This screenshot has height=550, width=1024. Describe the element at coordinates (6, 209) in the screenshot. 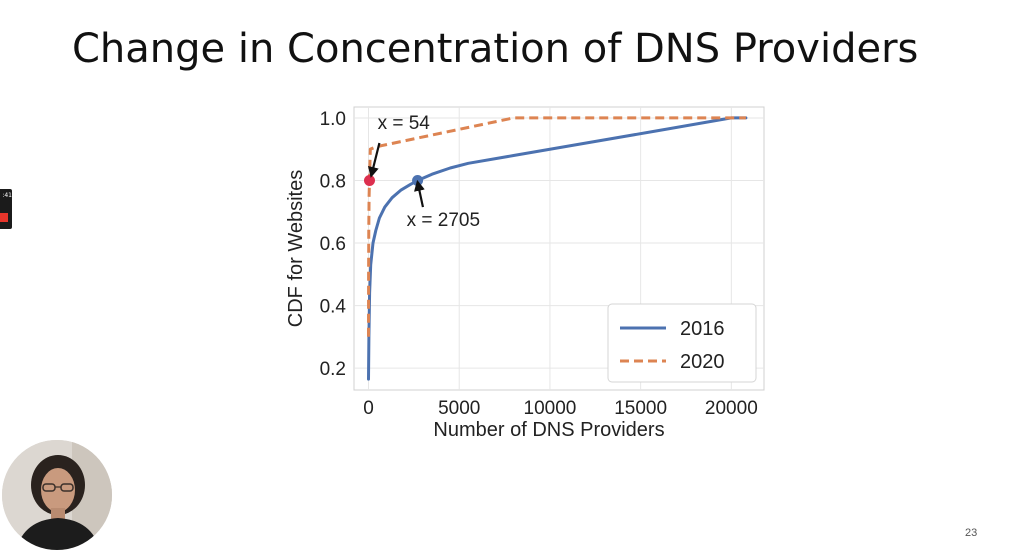

I see `recording-widget: :41` at that location.